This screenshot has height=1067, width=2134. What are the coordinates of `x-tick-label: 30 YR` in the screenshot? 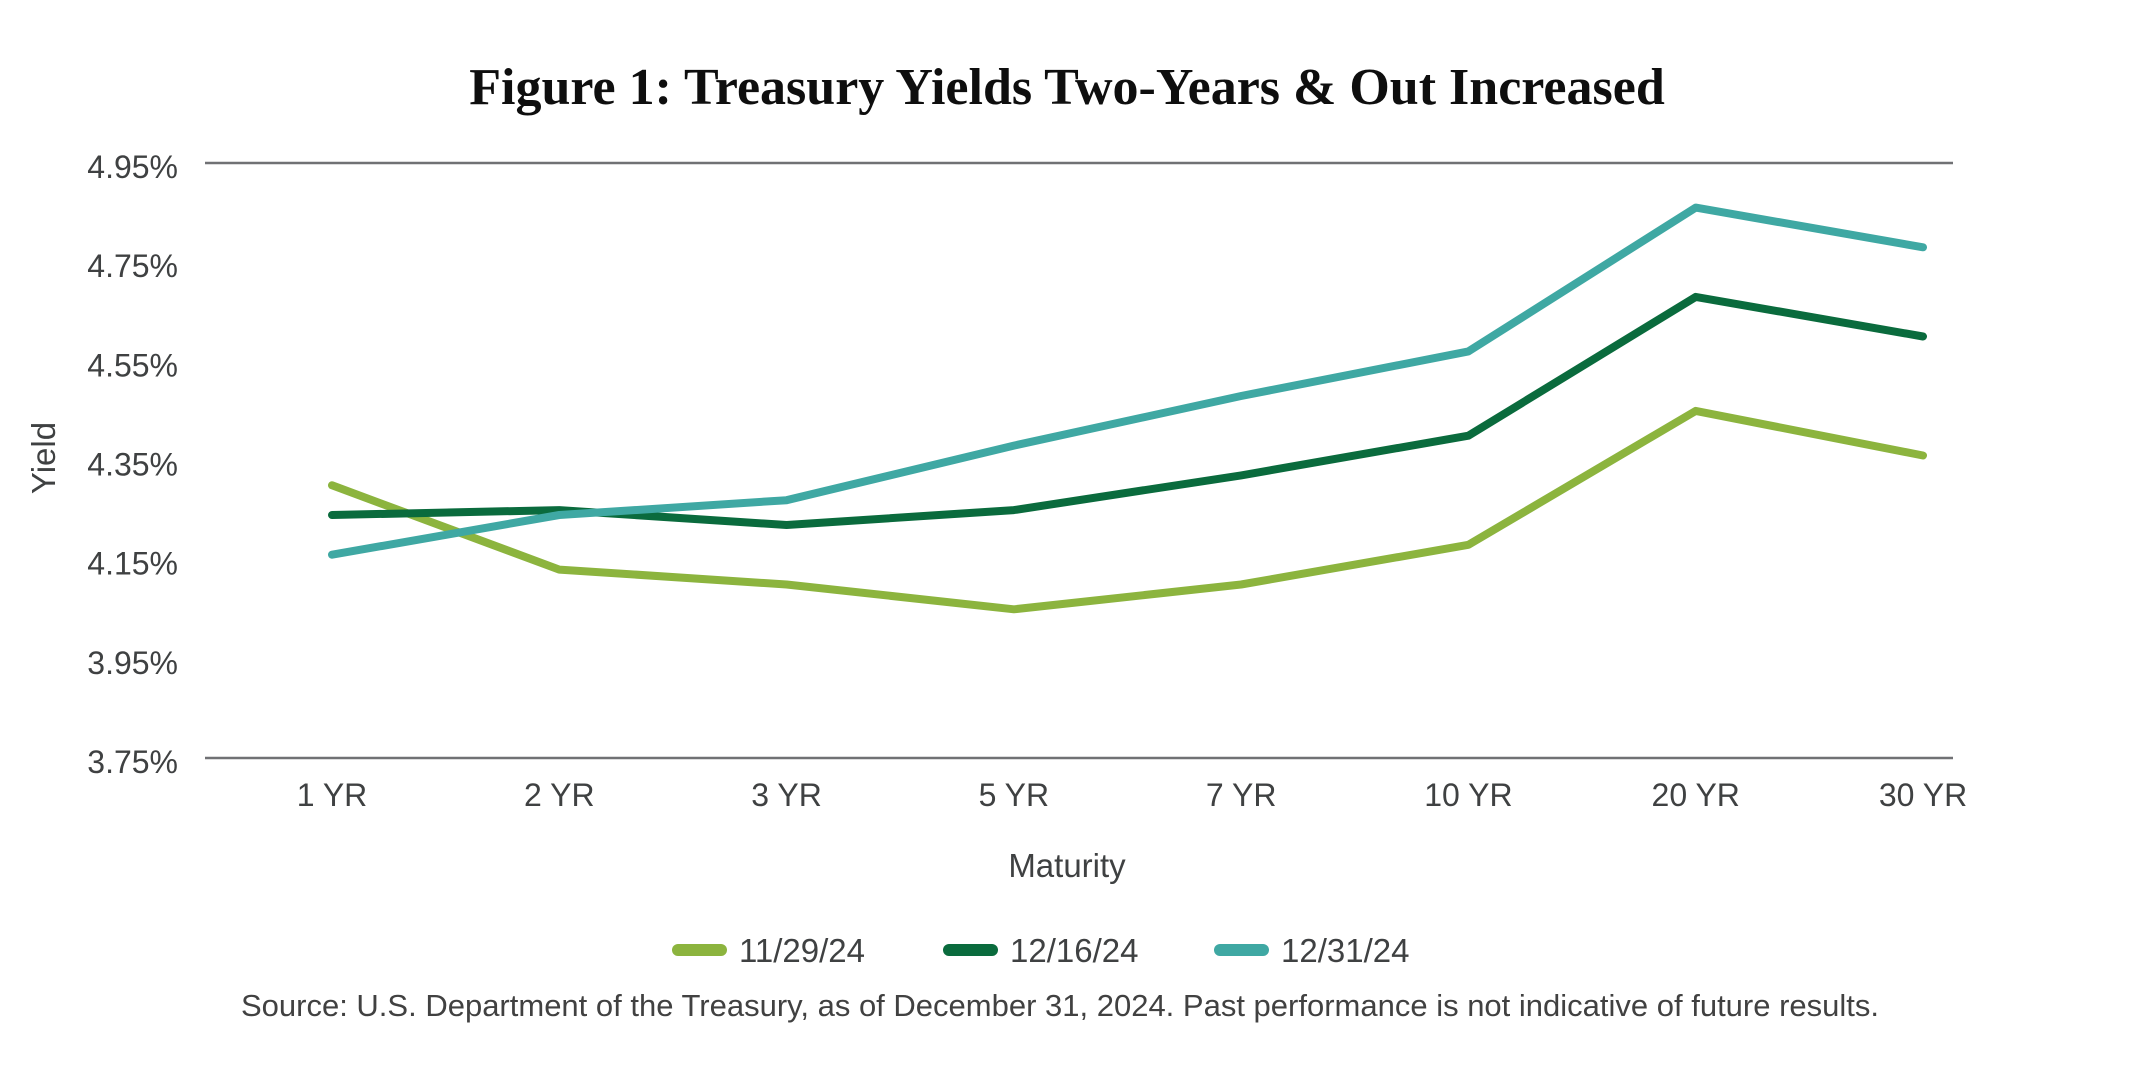 It's located at (1923, 795).